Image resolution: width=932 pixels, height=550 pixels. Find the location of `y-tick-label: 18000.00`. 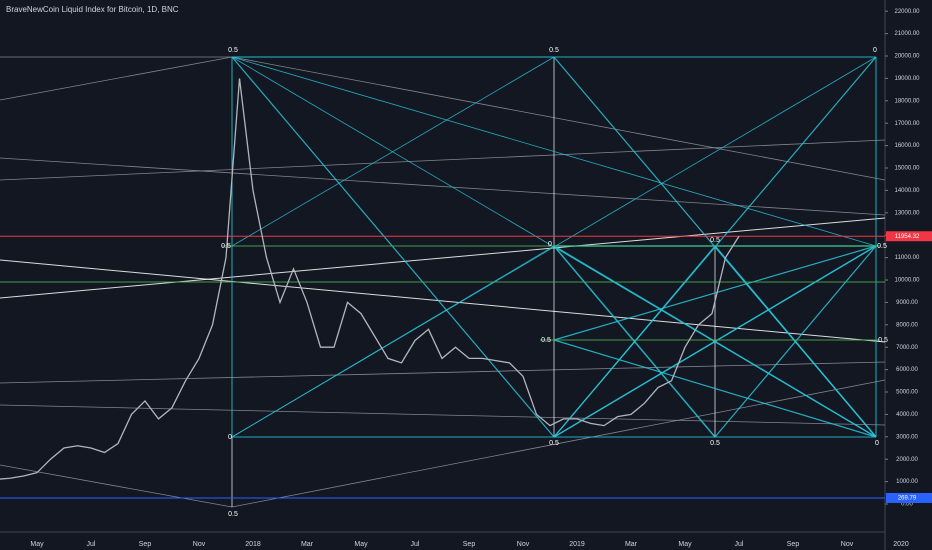

y-tick-label: 18000.00 is located at coordinates (907, 101).